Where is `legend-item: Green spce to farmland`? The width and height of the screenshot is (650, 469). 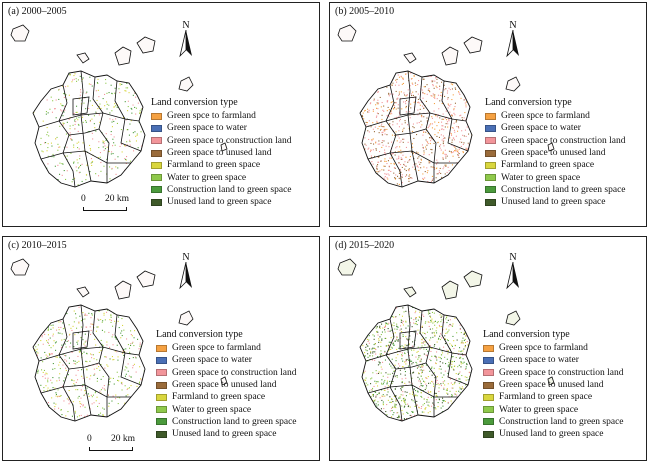 legend-item: Green spce to farmland is located at coordinates (221, 116).